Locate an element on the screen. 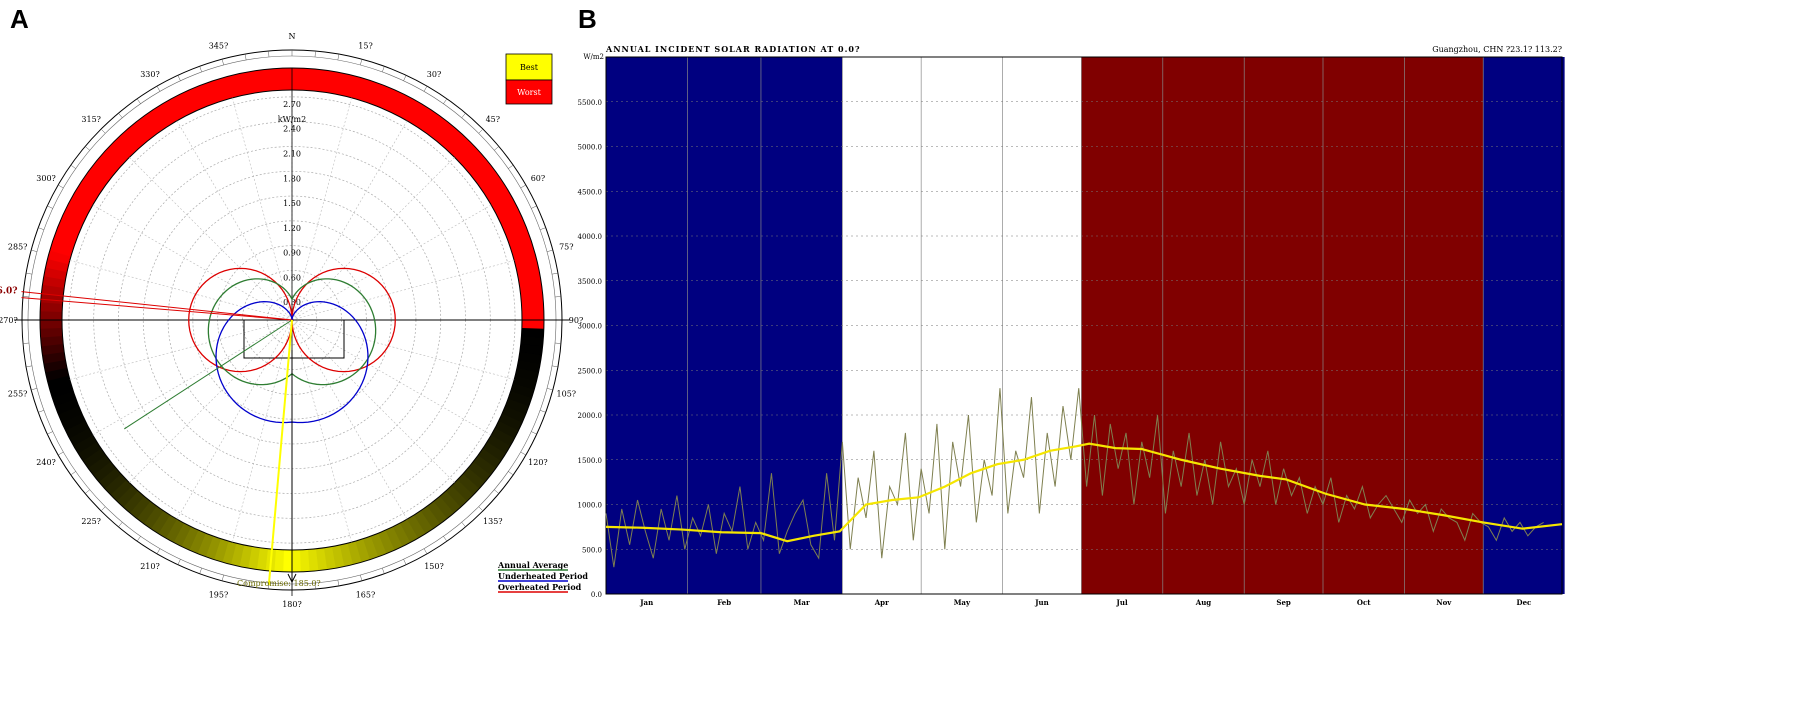  y-tick-label: 4500.0 is located at coordinates (590, 192).